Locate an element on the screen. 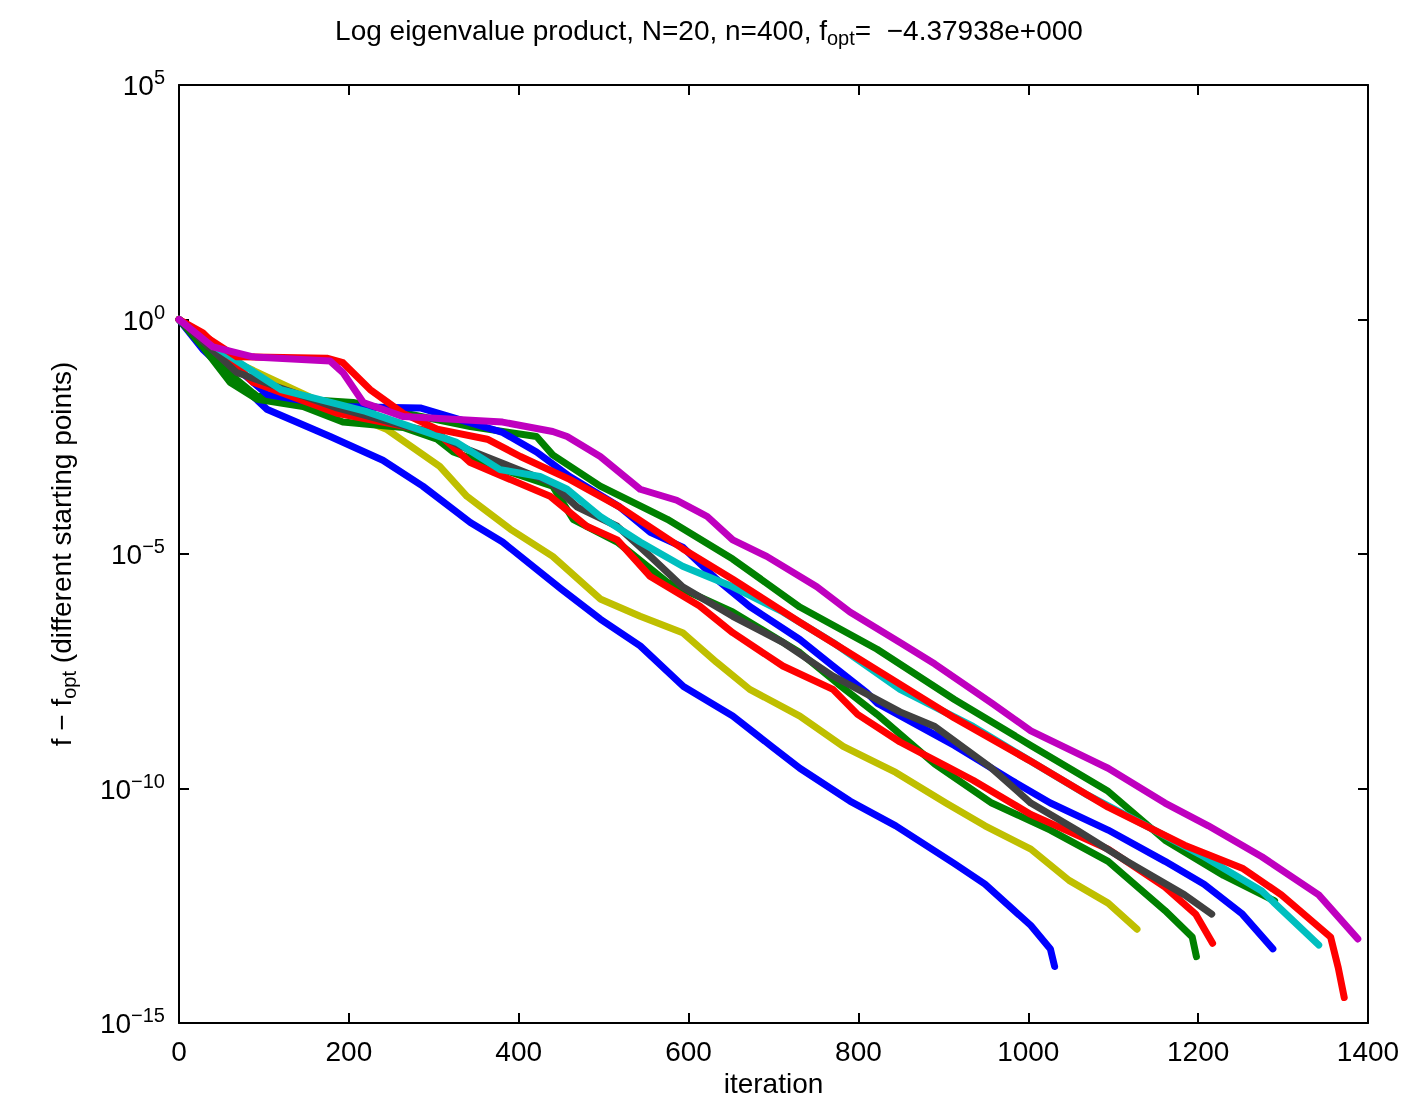 Image resolution: width=1418 pixels, height=1115 pixels. y-tick-label: 10$^{−15}$ is located at coordinates (132, 1021).